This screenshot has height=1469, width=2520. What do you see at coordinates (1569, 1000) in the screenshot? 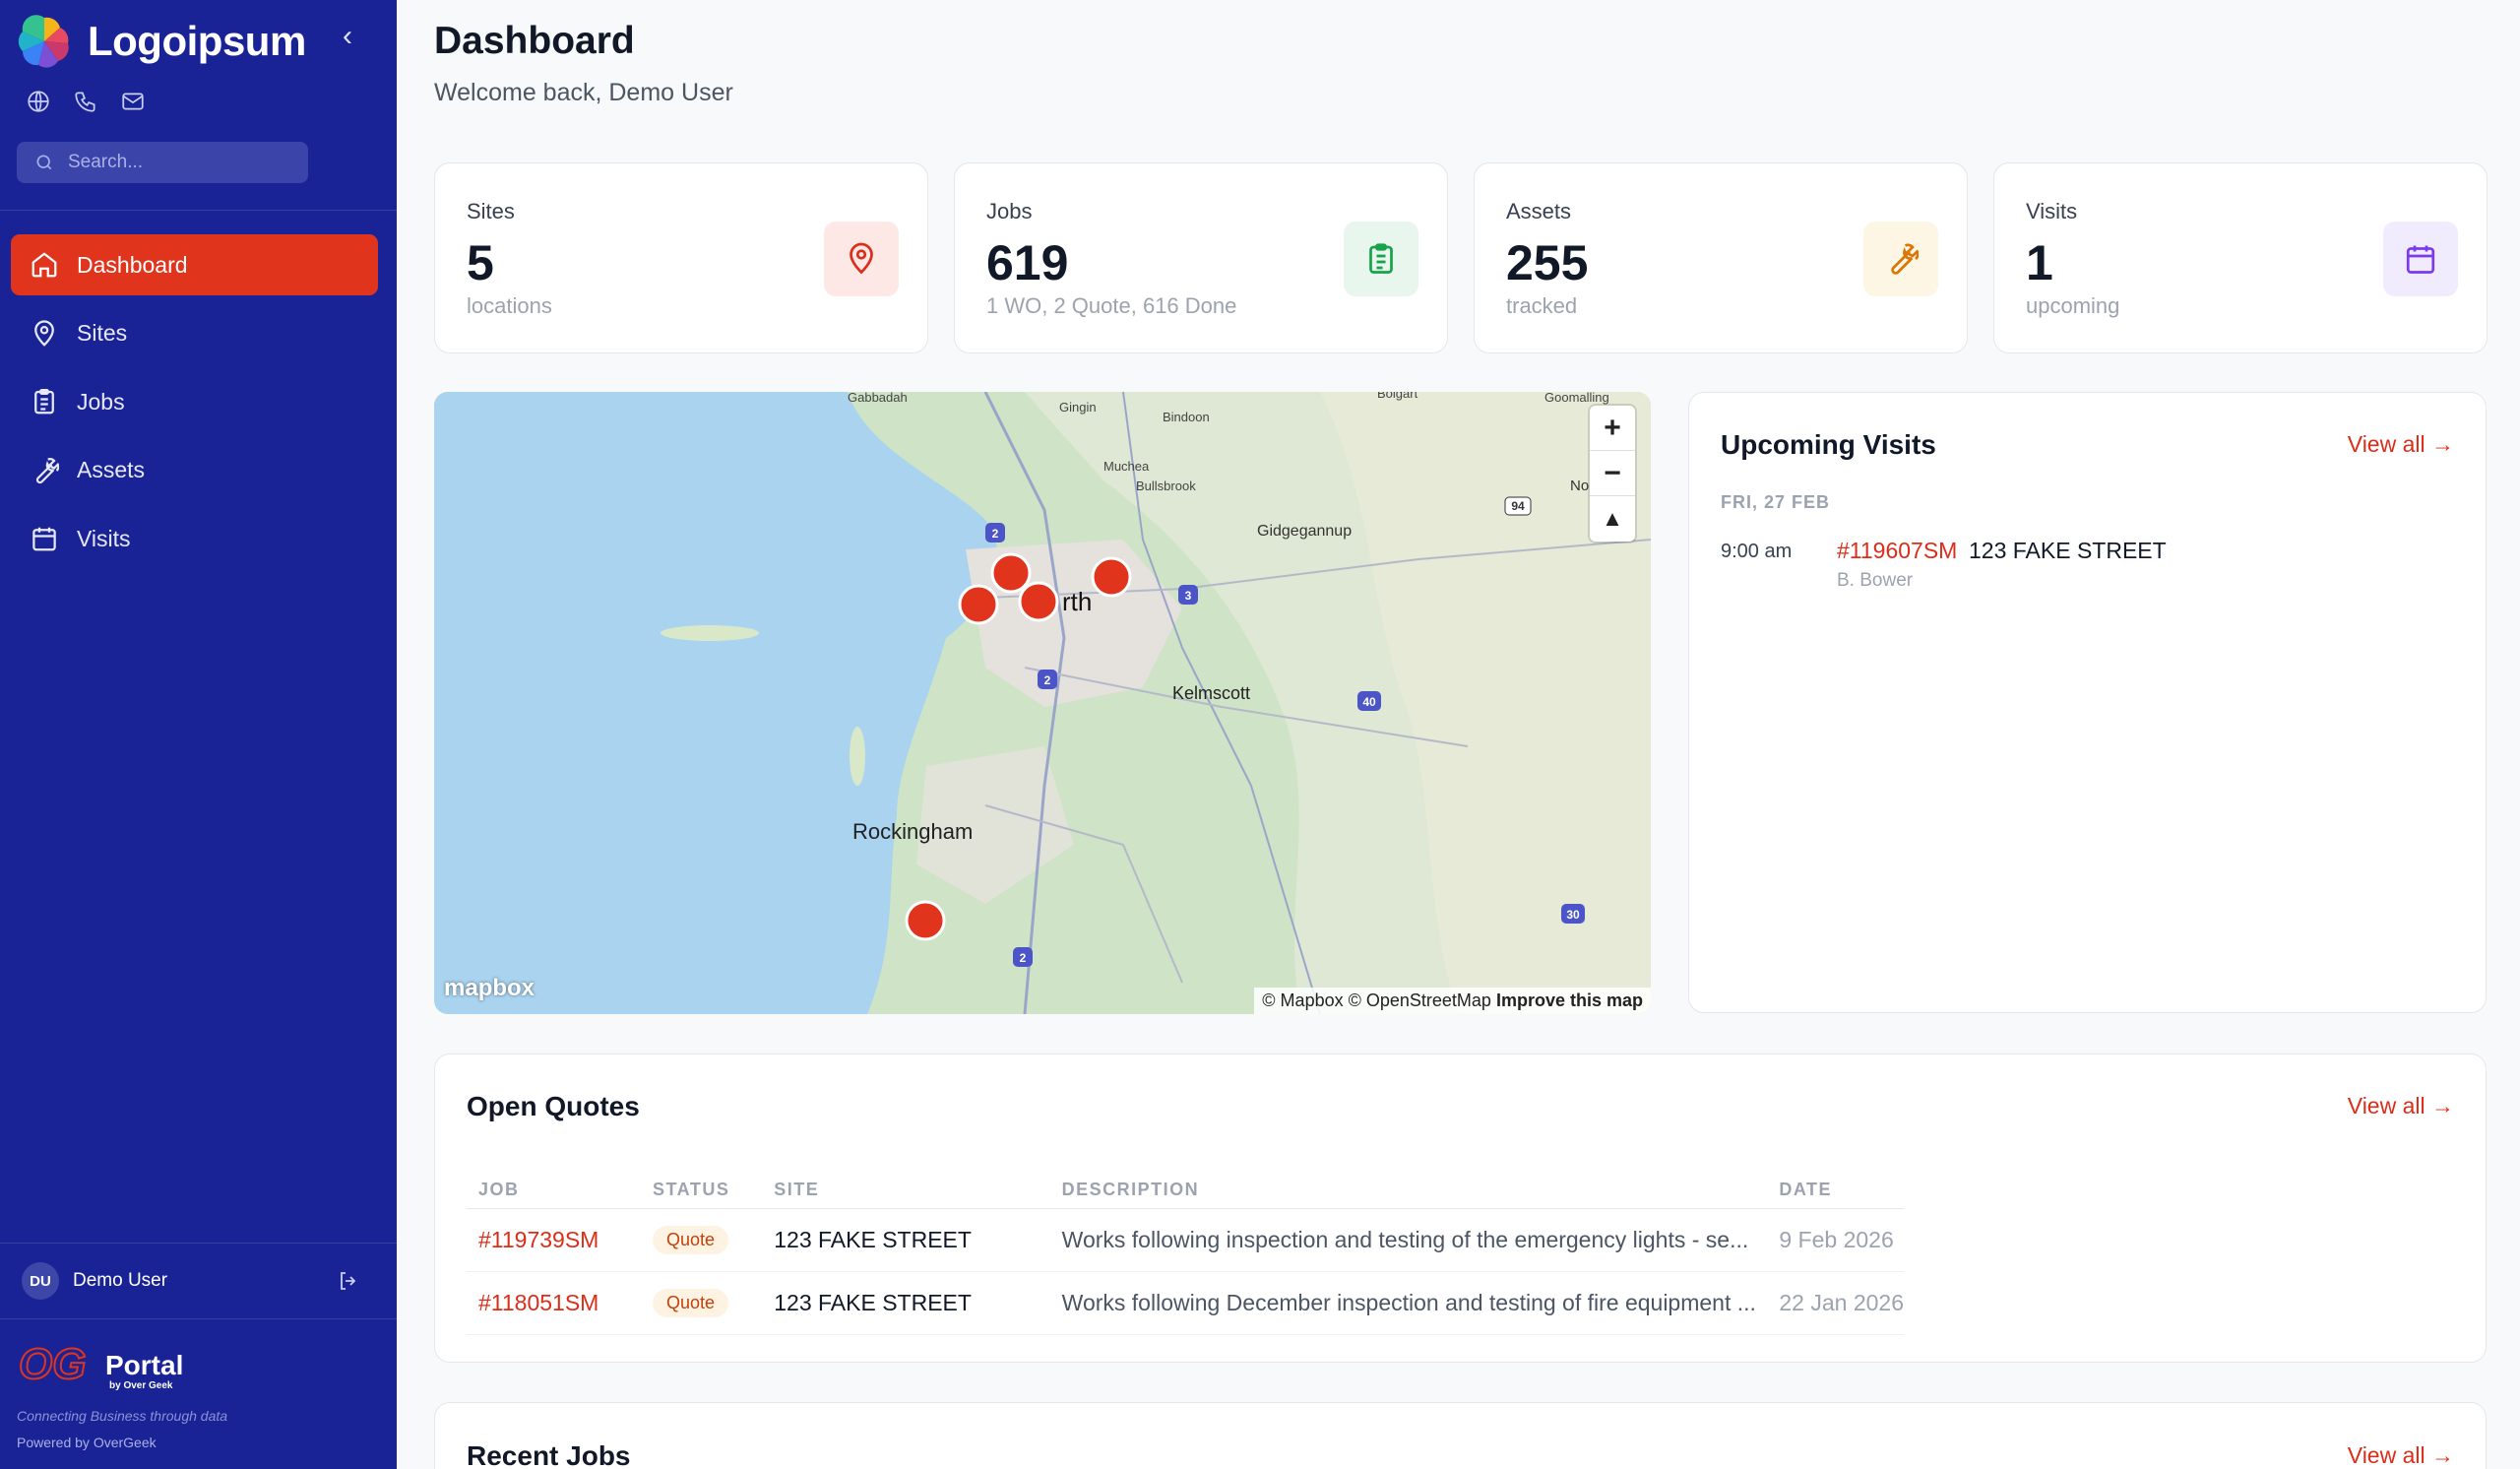
I see `improve-map-link: Improve this map` at bounding box center [1569, 1000].